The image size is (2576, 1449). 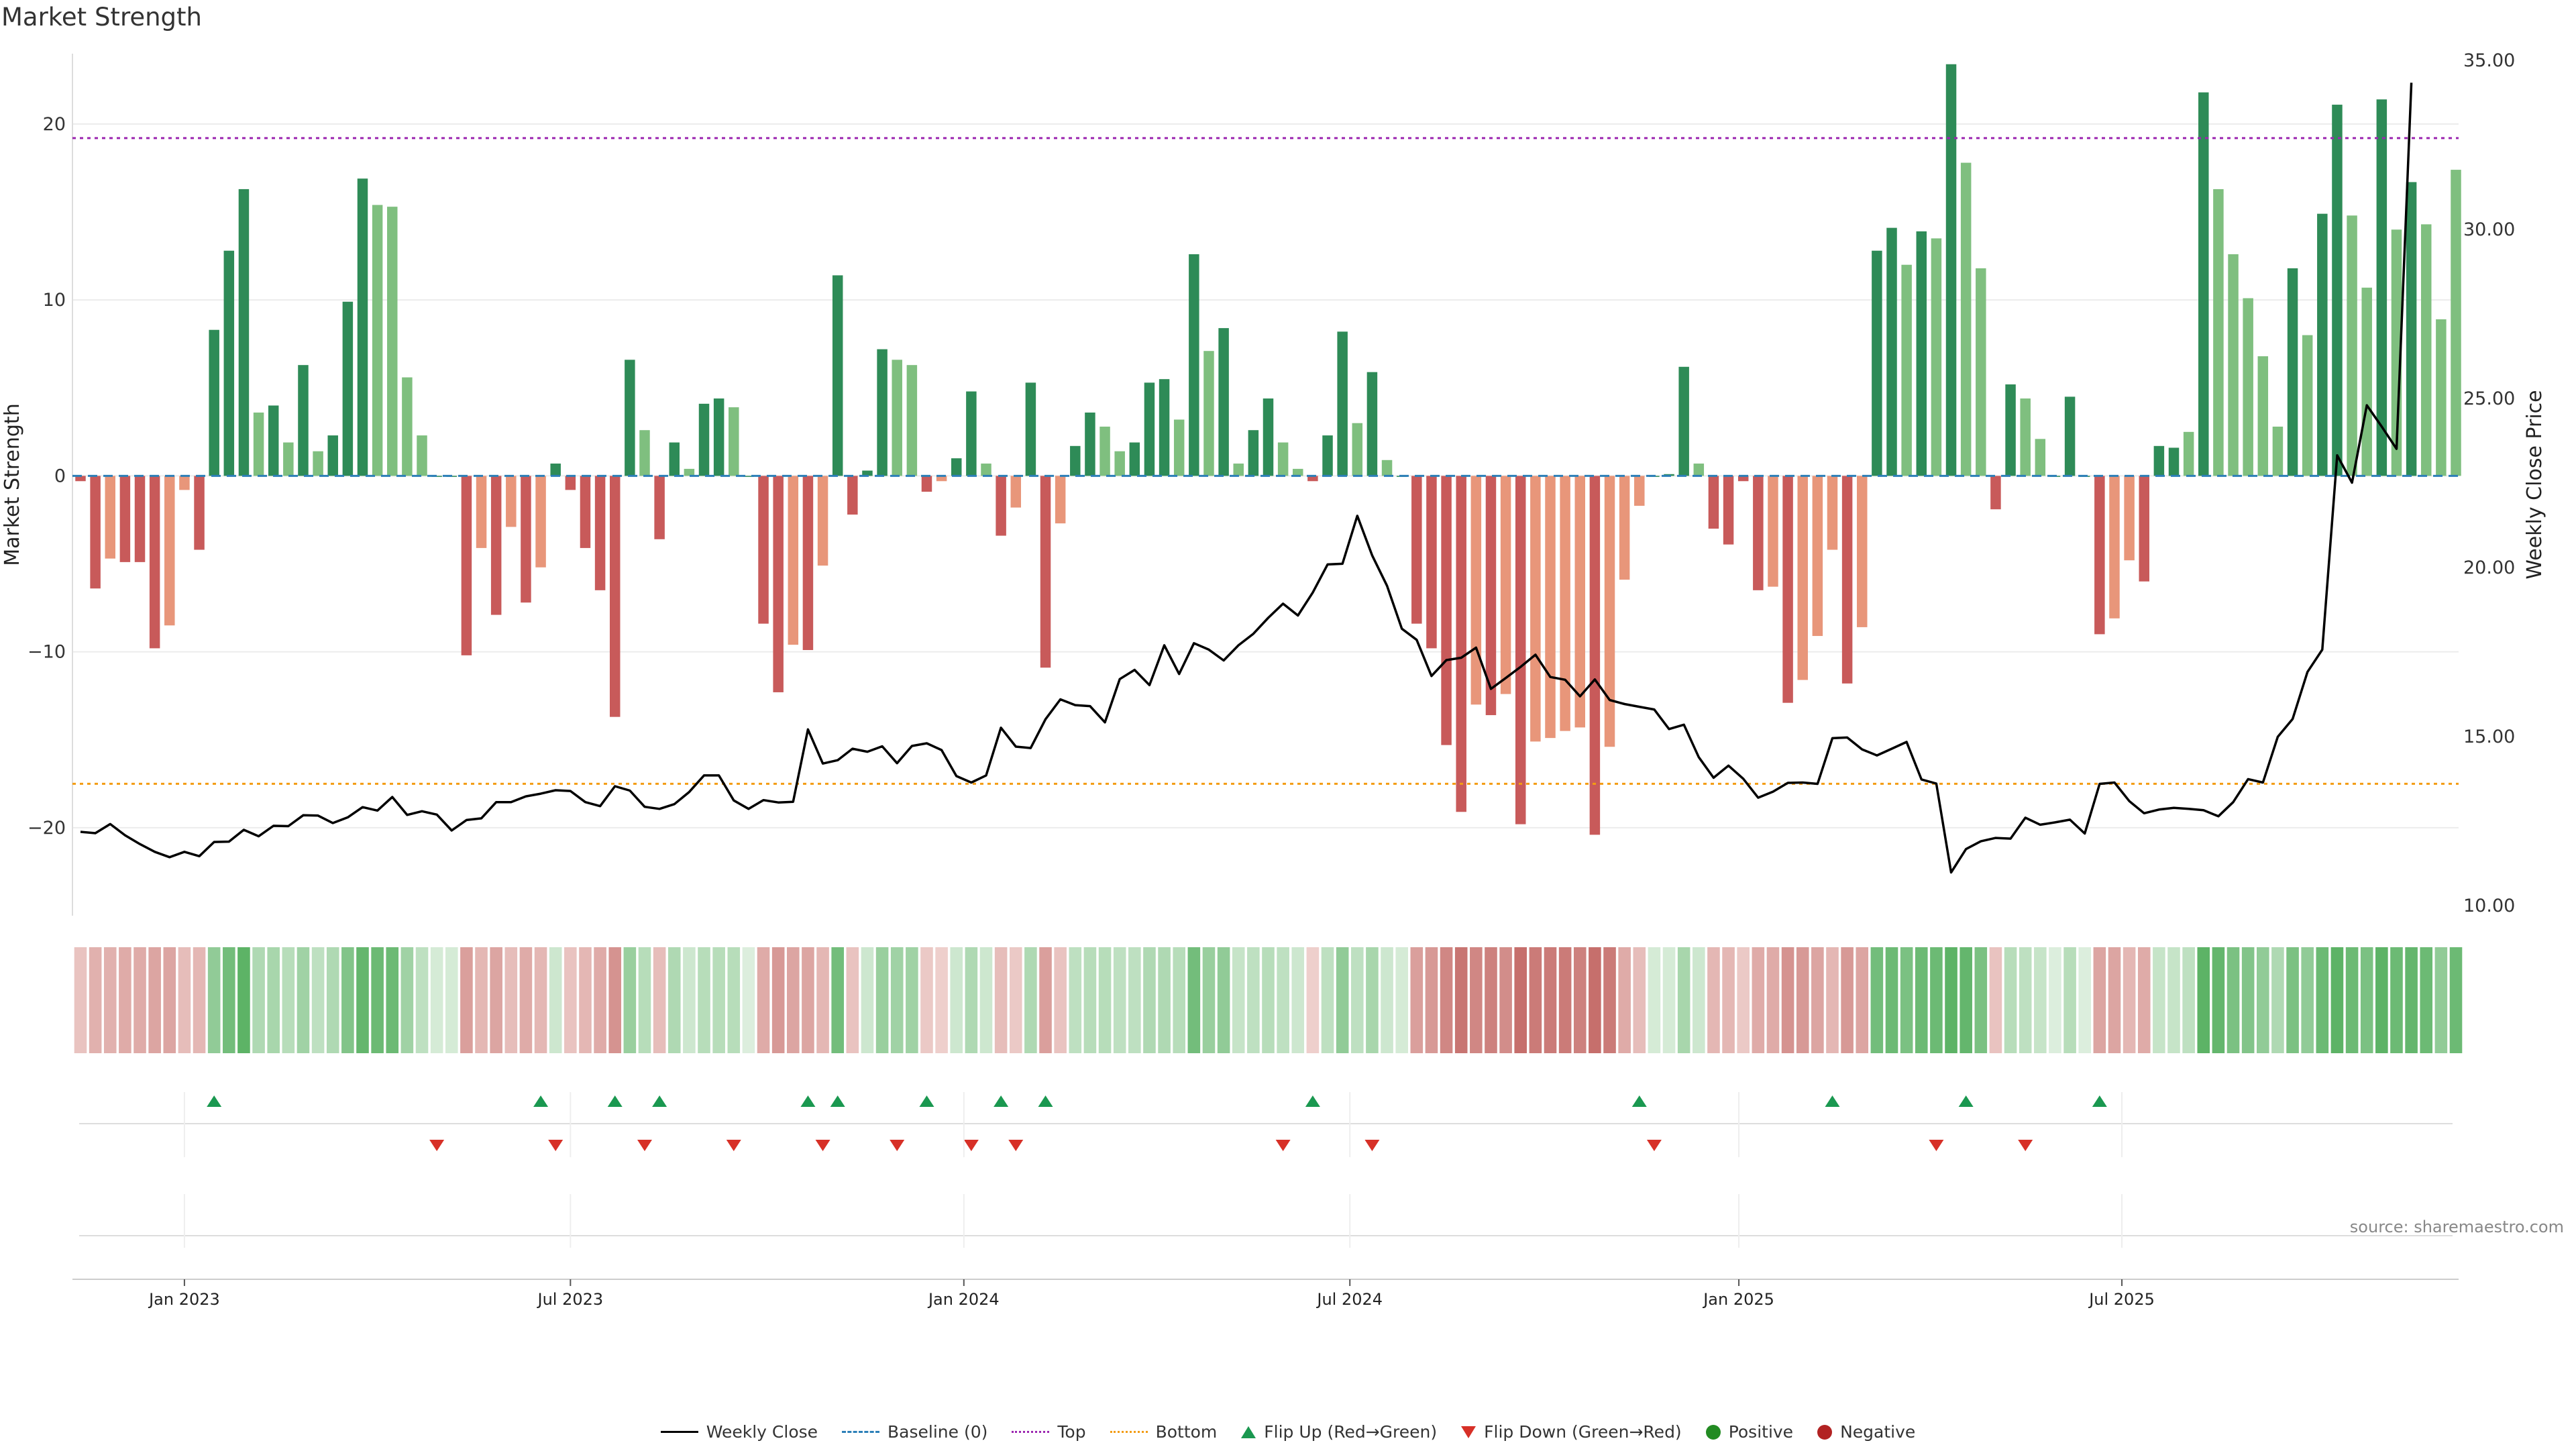 What do you see at coordinates (54, 300) in the screenshot?
I see `y-tick-label: 10` at bounding box center [54, 300].